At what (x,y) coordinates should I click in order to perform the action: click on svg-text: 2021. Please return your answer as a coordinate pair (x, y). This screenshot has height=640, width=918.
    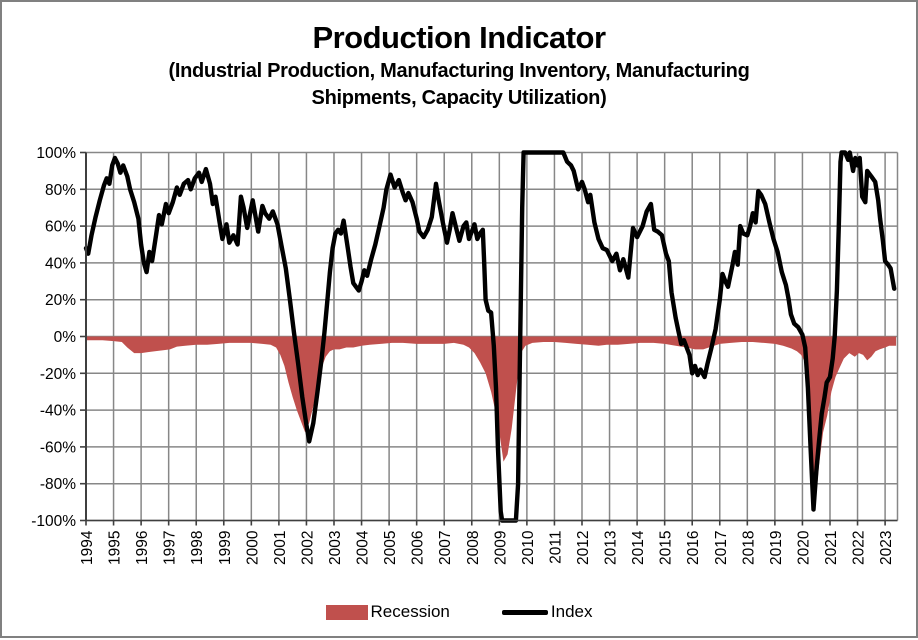
    Looking at the image, I should click on (831, 548).